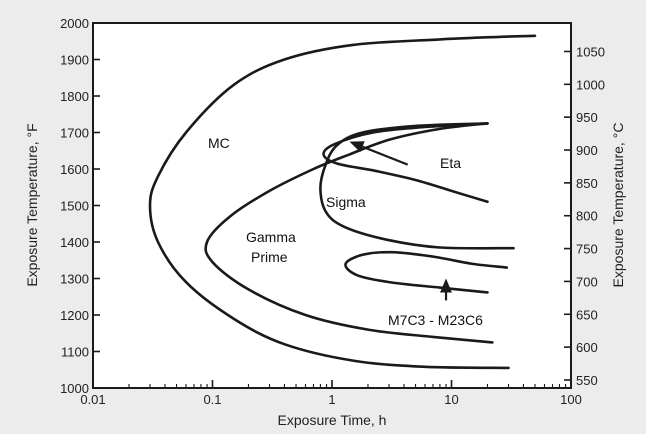 This screenshot has width=646, height=434. Describe the element at coordinates (74, 169) in the screenshot. I see `left-tick-label: 1600` at that location.